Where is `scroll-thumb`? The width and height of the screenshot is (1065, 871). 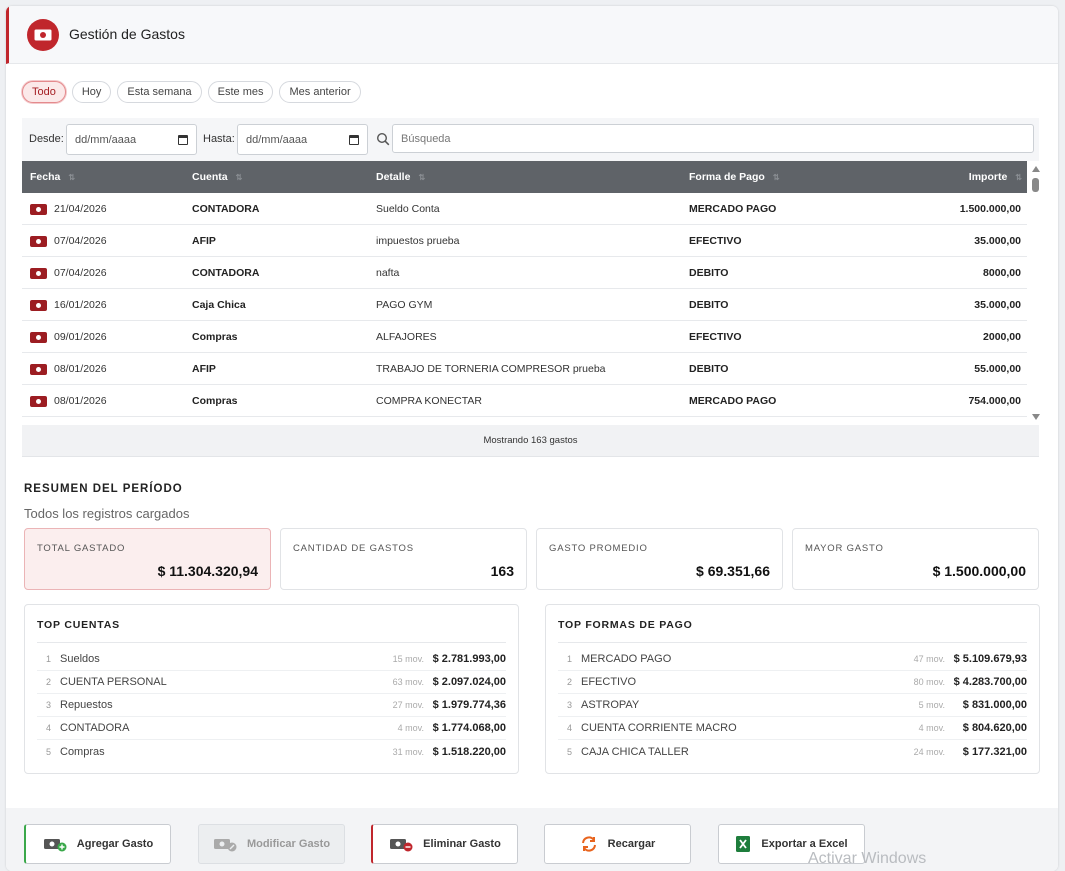 scroll-thumb is located at coordinates (1035, 185).